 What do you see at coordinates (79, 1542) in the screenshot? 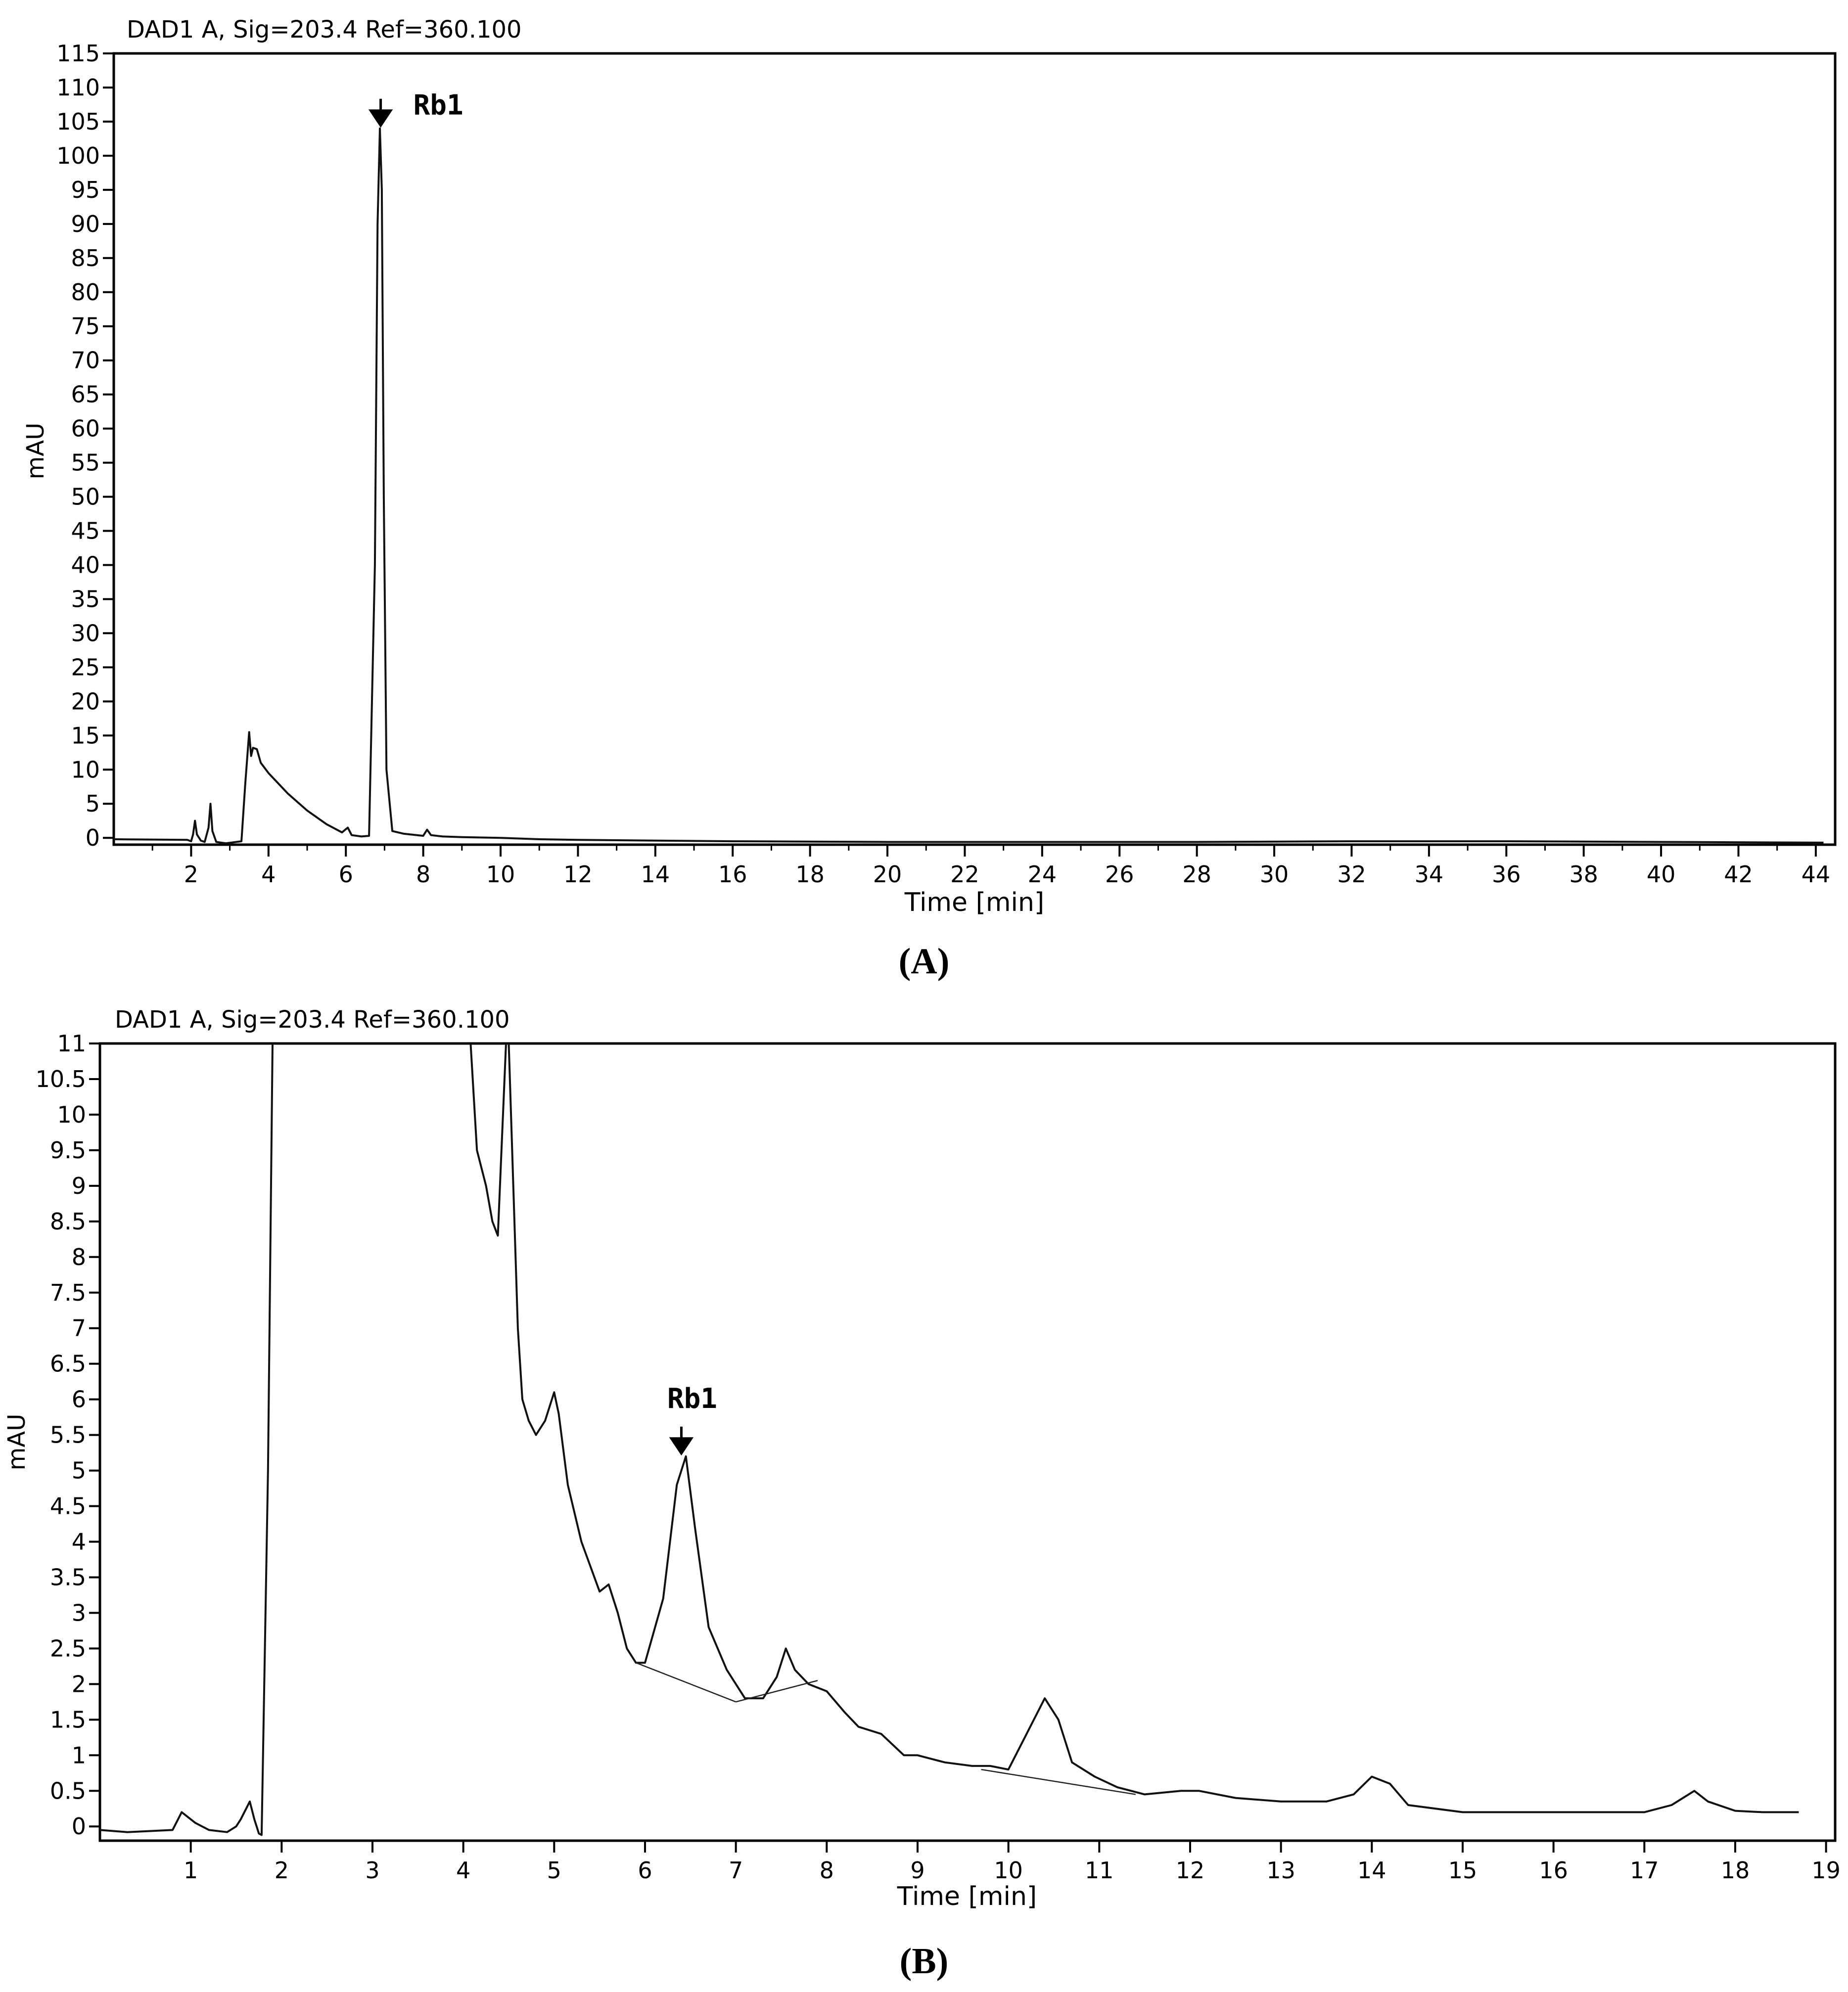
I see `y-tick-label: 4` at bounding box center [79, 1542].